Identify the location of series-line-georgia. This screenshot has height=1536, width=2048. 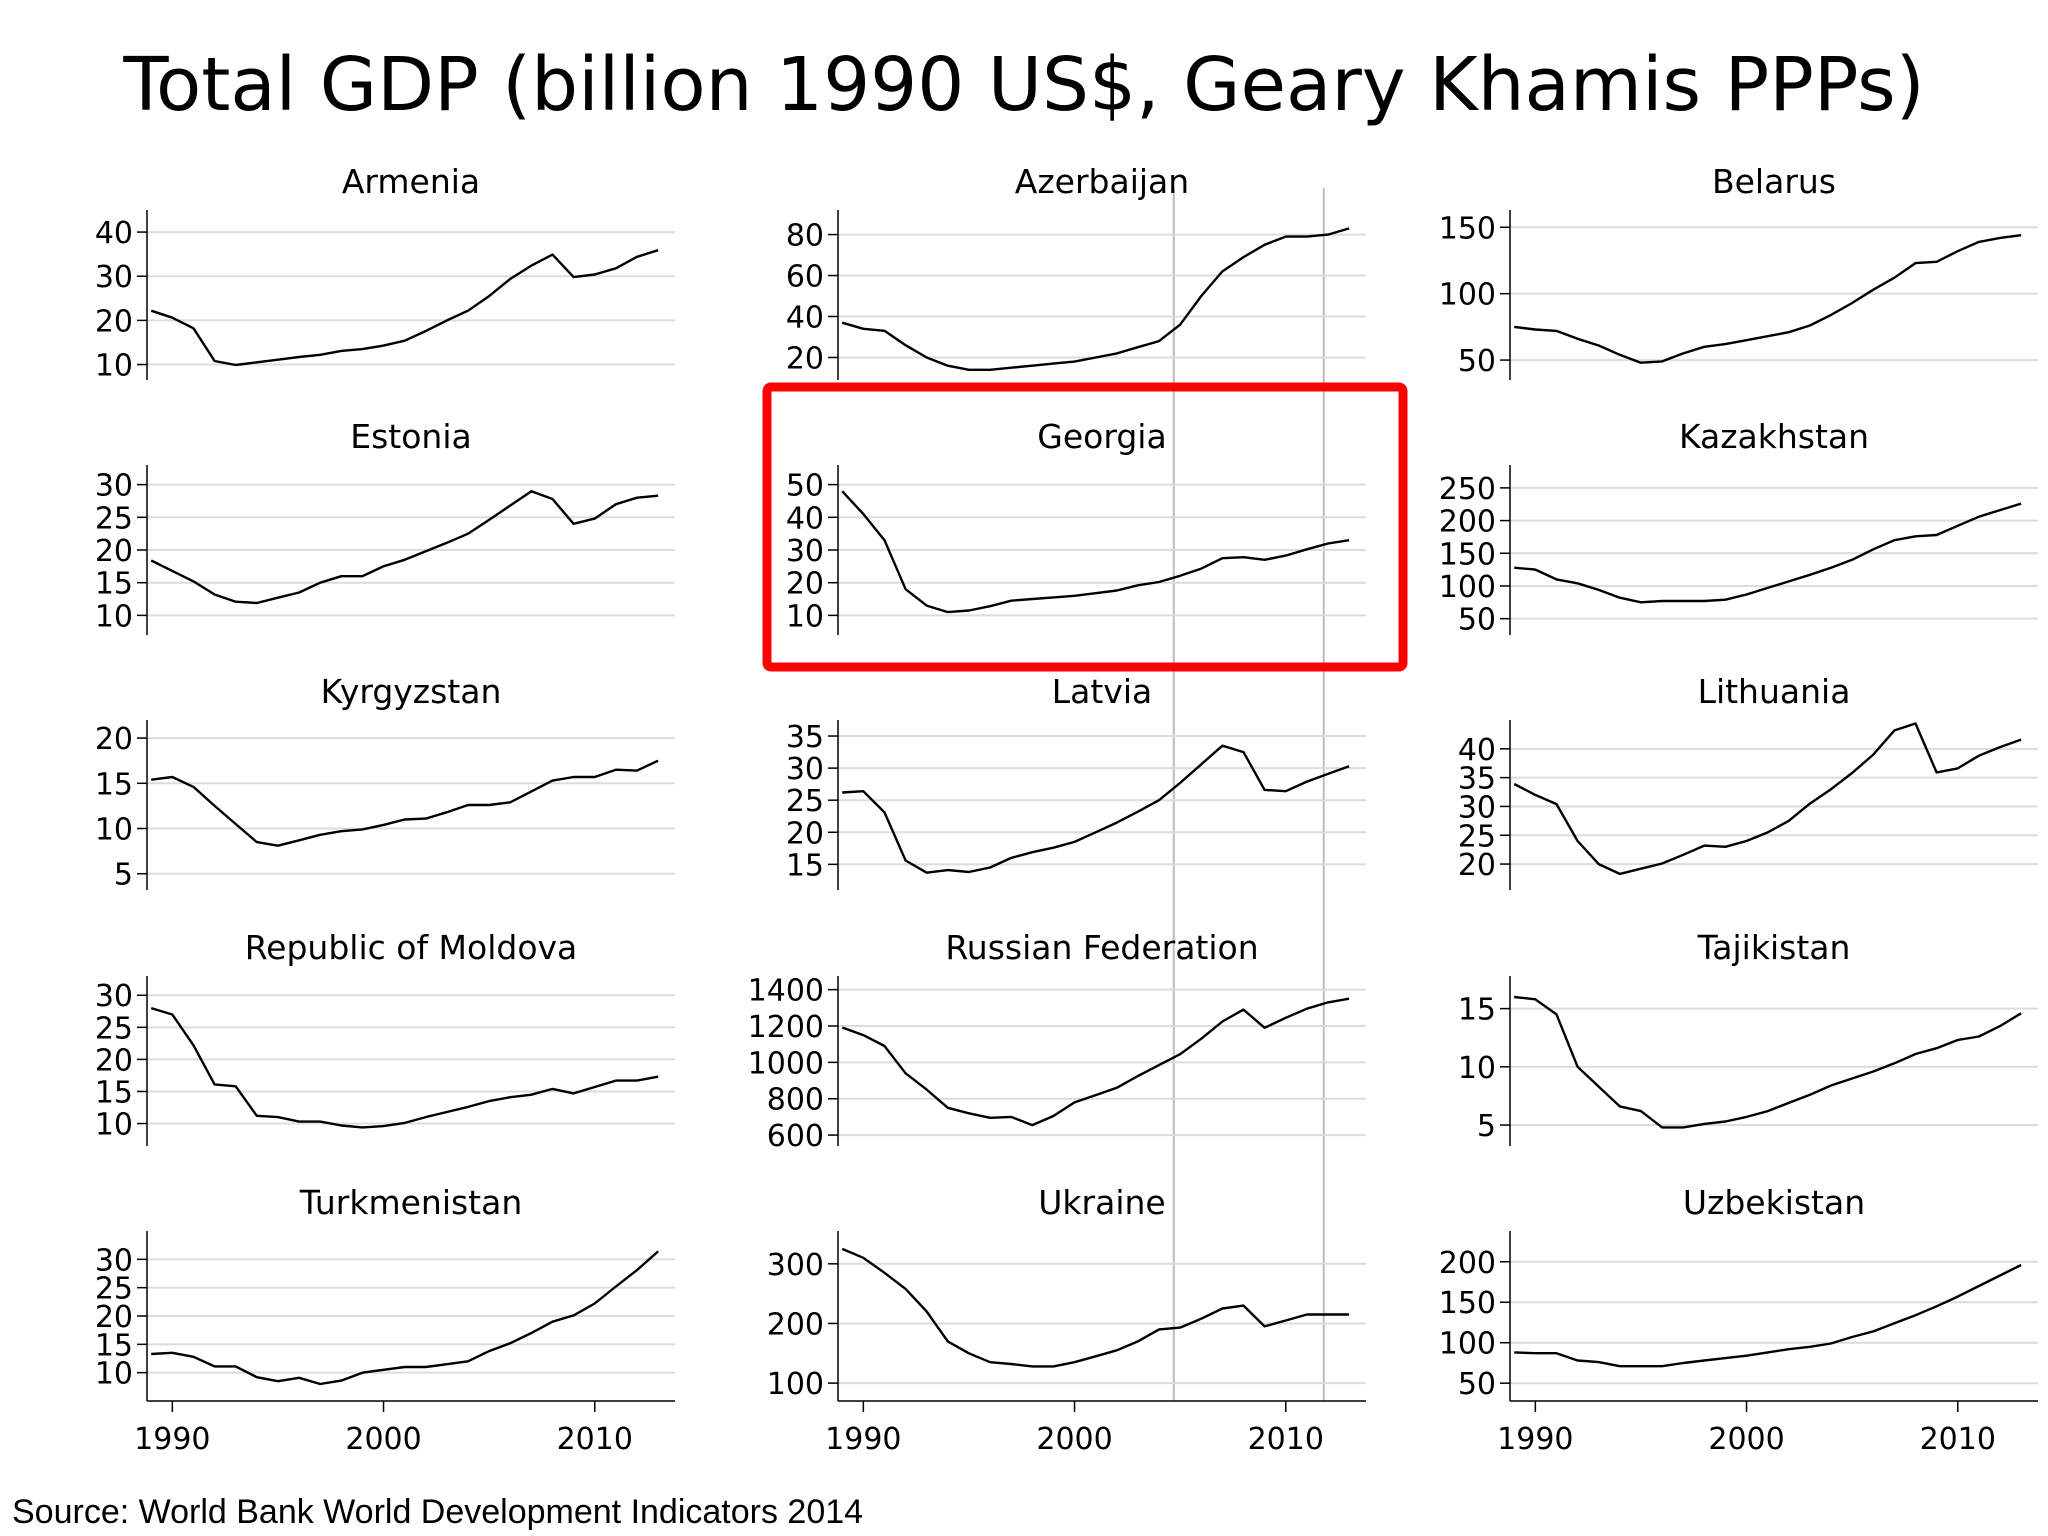
(1095, 552).